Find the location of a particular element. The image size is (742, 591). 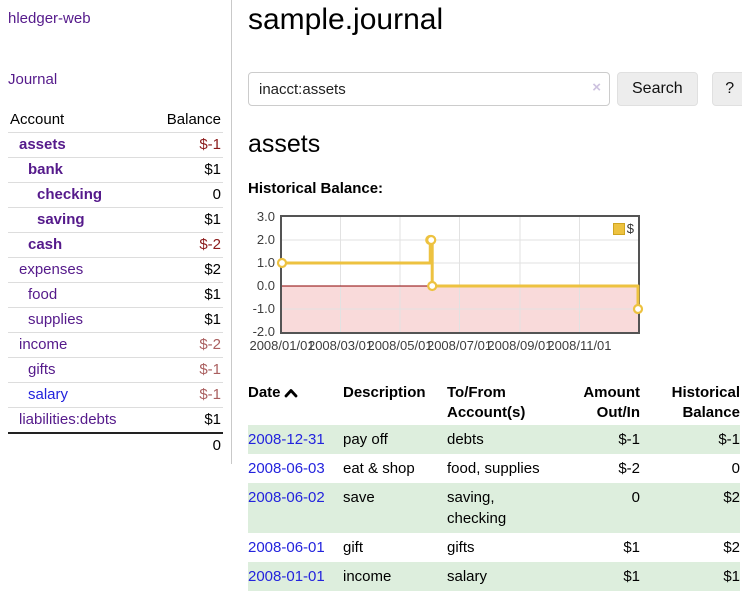

account-row: checking 0 is located at coordinates (115, 195).